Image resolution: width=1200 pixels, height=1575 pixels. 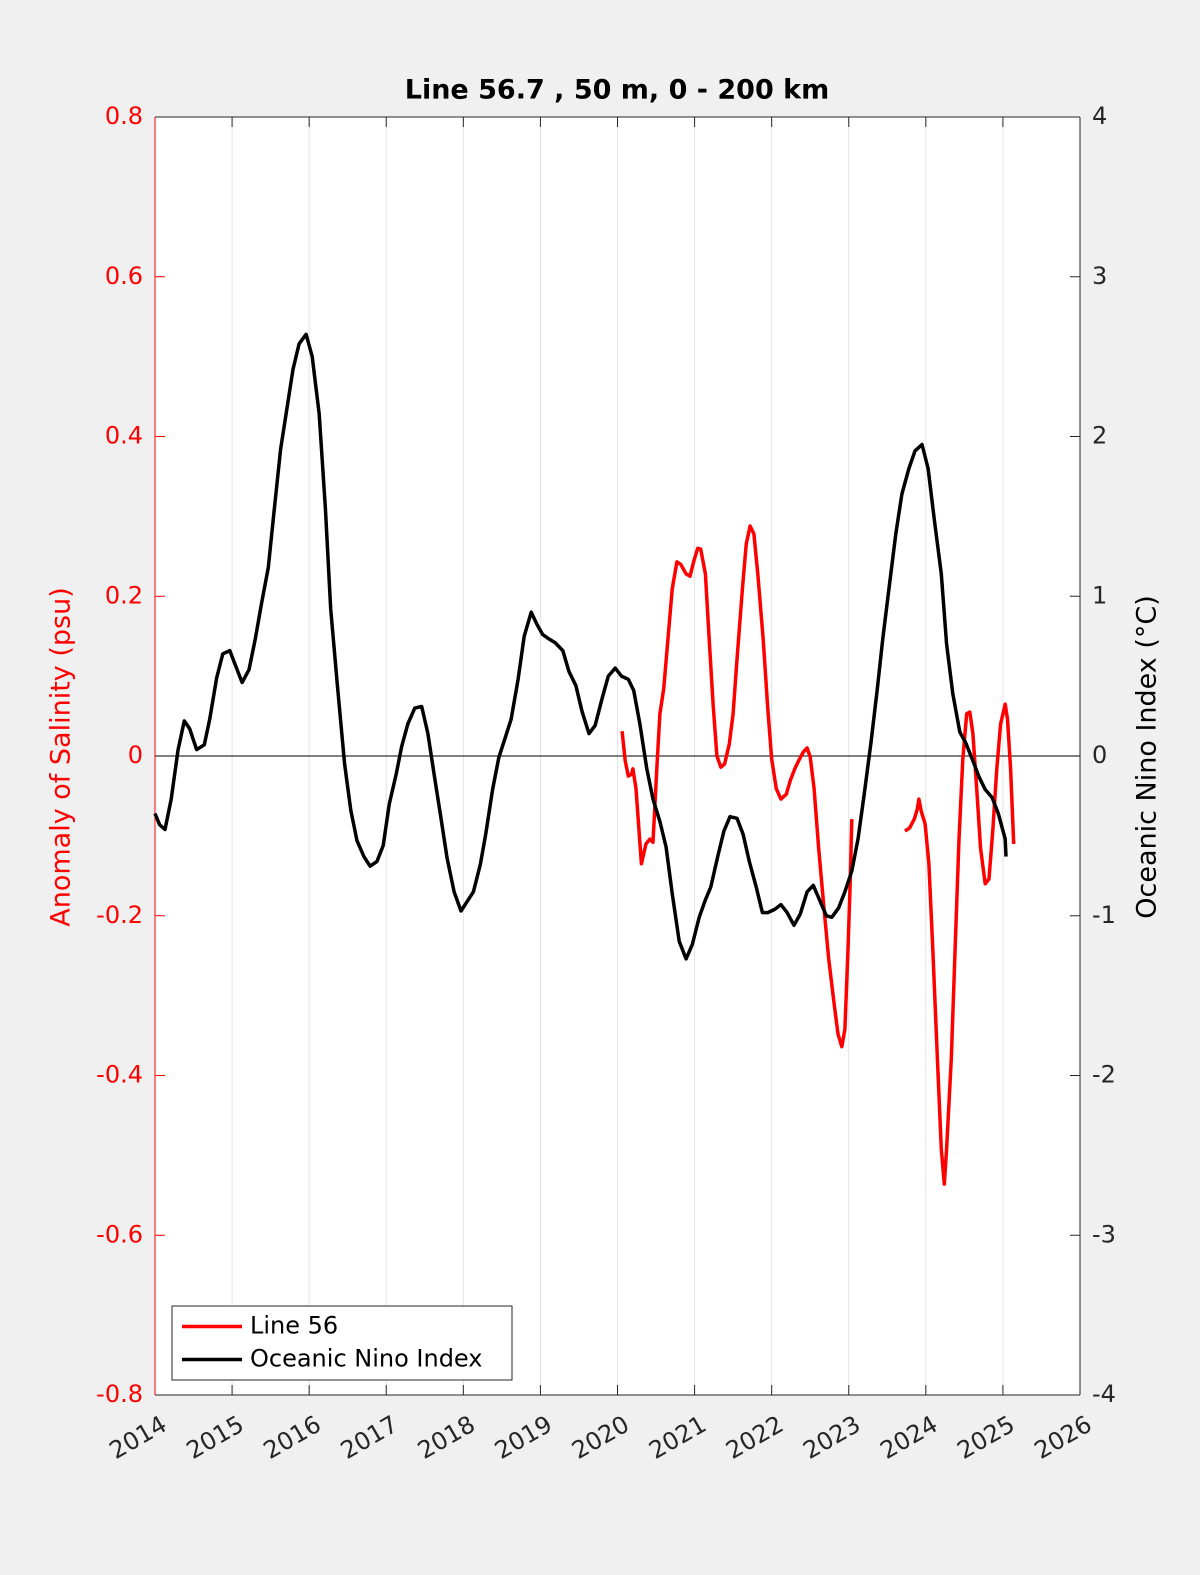 I want to click on y-tick-label: -0.6, so click(x=119, y=1234).